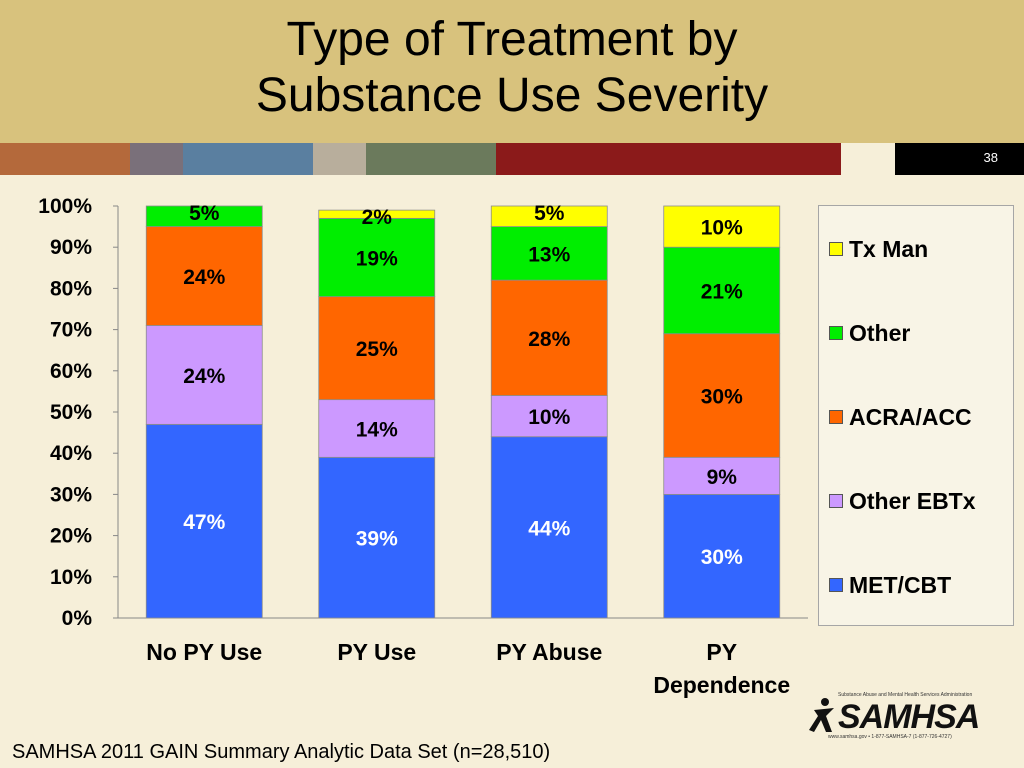  Describe the element at coordinates (821, 715) in the screenshot. I see `person-figure-icon` at that location.